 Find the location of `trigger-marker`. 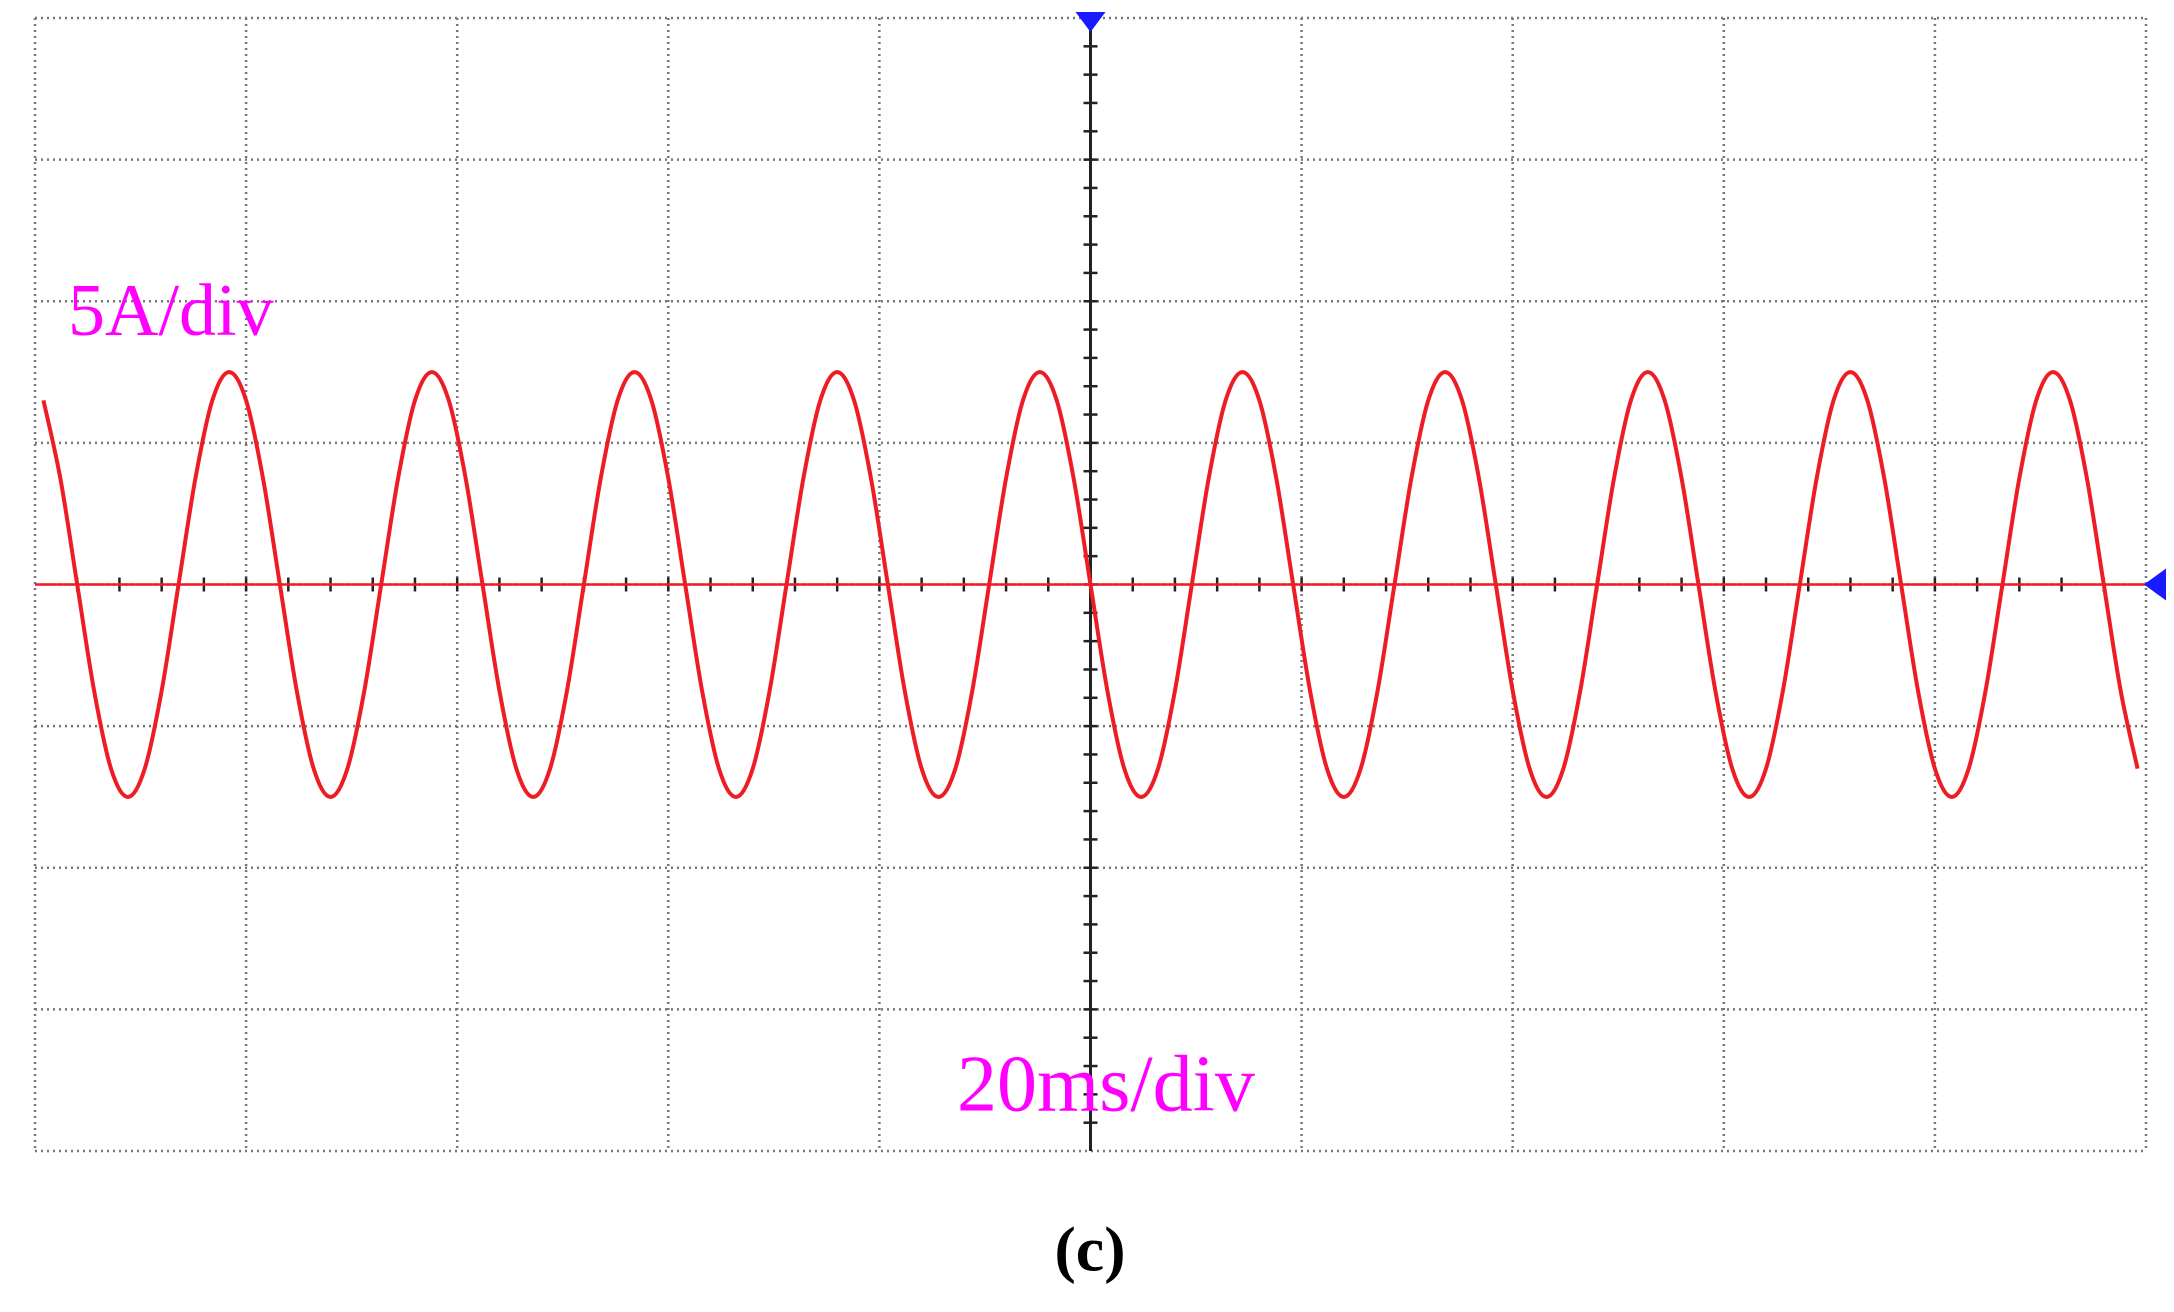

trigger-marker is located at coordinates (1090, 22).